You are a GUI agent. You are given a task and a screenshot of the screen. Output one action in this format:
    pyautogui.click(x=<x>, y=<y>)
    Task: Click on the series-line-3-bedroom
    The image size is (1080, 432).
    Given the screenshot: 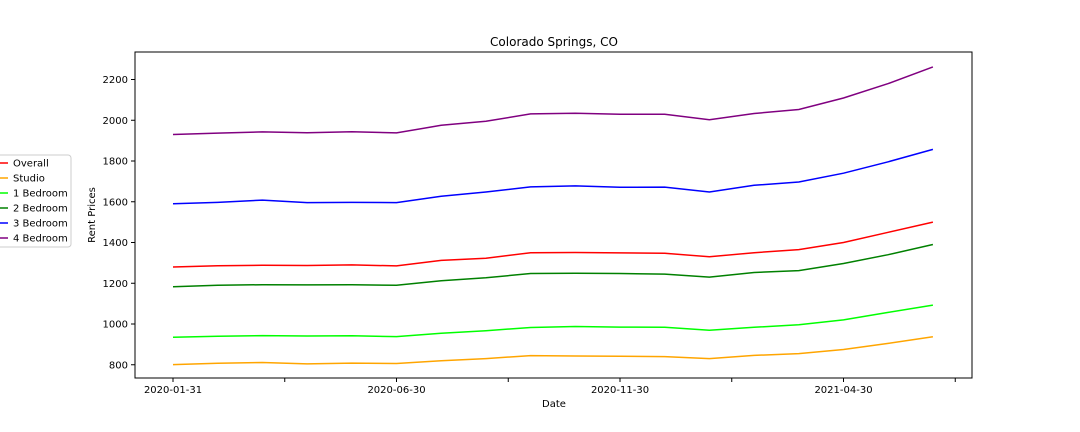 What is the action you would take?
    pyautogui.click(x=553, y=176)
    